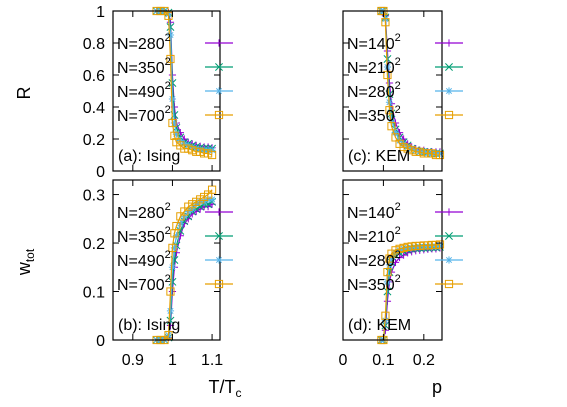 This screenshot has width=567, height=407. I want to click on y-tick-label: 0.6, so click(94, 76).